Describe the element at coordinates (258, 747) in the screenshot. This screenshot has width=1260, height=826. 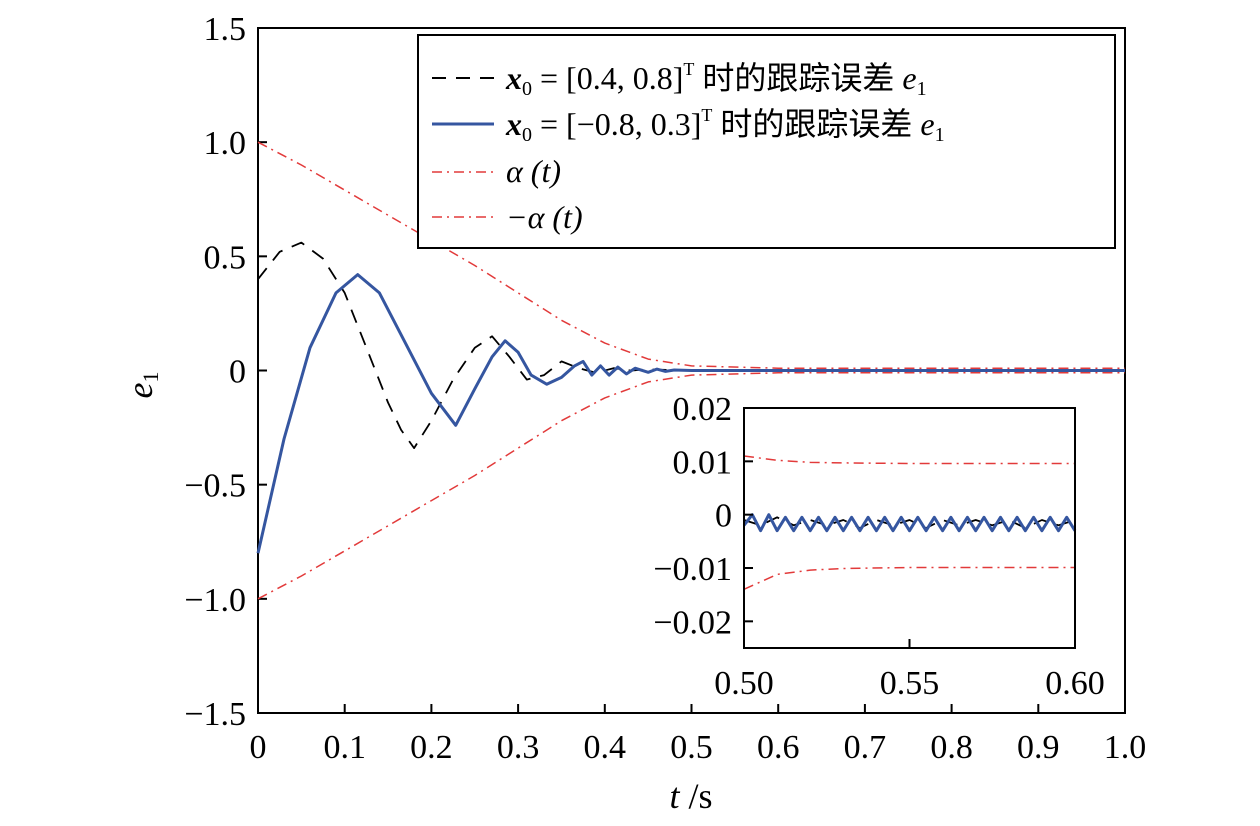
I see `main-x-tick-label: 0` at that location.